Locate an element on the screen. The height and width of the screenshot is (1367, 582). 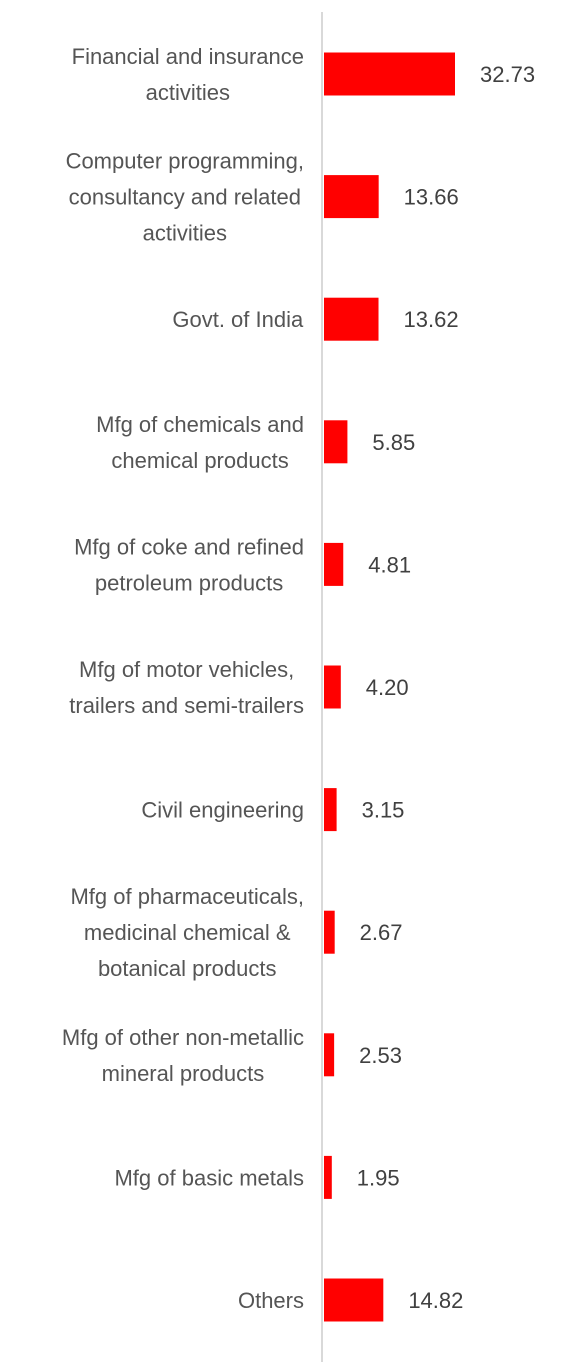
value-label-10: 14.82 is located at coordinates (435, 1300).